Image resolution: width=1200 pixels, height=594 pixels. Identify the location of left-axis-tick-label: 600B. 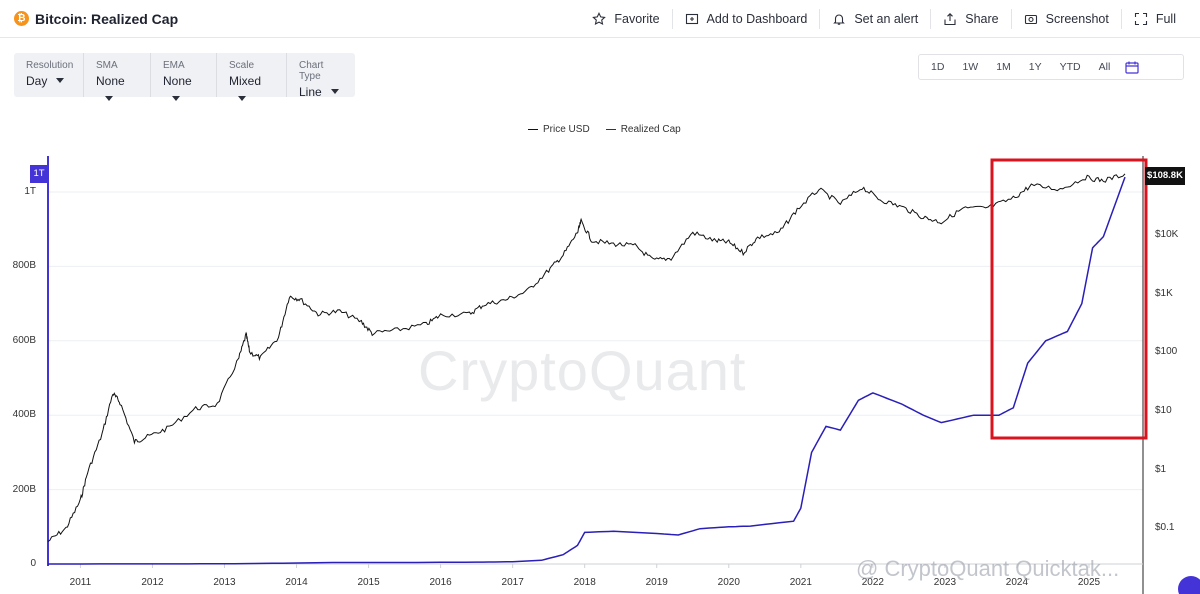
(24, 340).